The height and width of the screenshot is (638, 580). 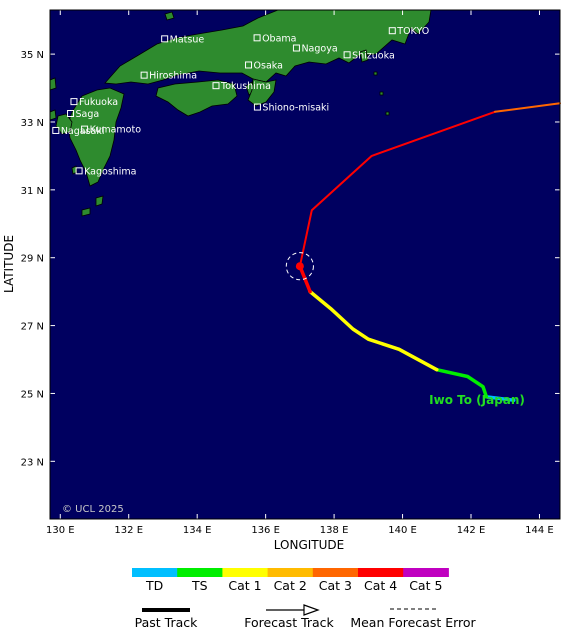 What do you see at coordinates (116, 130) in the screenshot?
I see `city-label: Kumamoto` at bounding box center [116, 130].